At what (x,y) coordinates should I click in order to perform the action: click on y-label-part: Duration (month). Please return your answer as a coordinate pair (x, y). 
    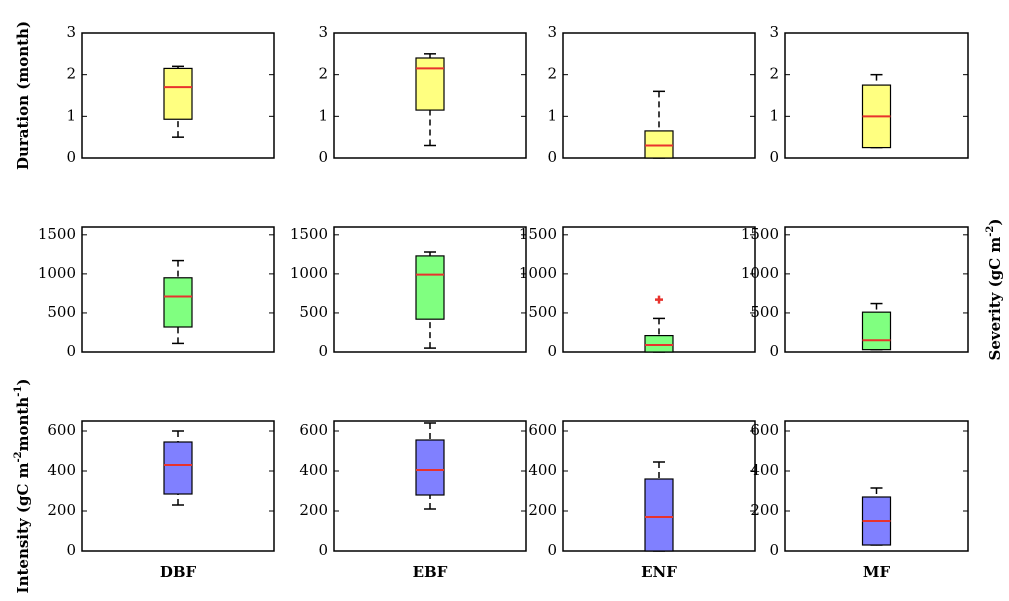
    Looking at the image, I should click on (23, 95).